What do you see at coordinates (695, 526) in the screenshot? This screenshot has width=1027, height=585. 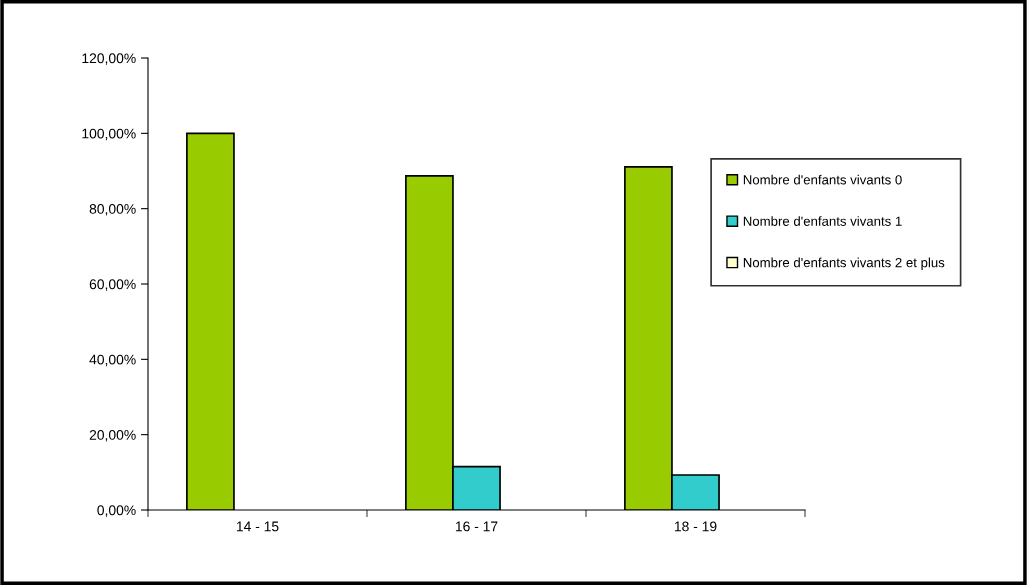 I see `x-tick-label: 18 - 19` at bounding box center [695, 526].